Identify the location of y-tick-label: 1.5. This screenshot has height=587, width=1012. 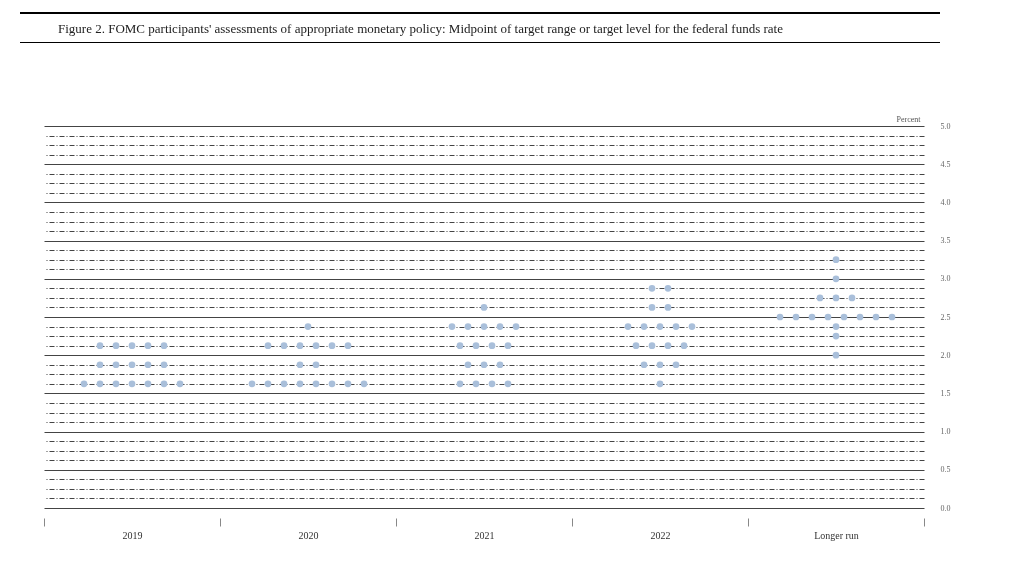
(945, 393).